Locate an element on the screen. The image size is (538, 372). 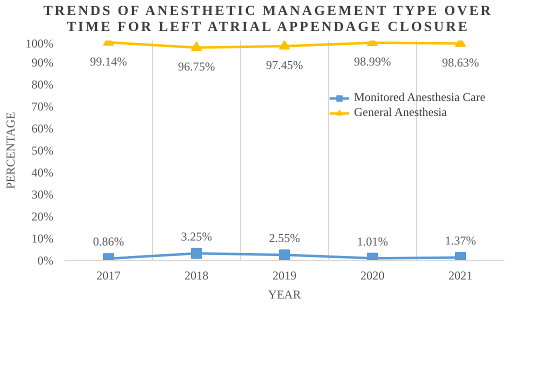
y-tick-label: 0% is located at coordinates (46, 261).